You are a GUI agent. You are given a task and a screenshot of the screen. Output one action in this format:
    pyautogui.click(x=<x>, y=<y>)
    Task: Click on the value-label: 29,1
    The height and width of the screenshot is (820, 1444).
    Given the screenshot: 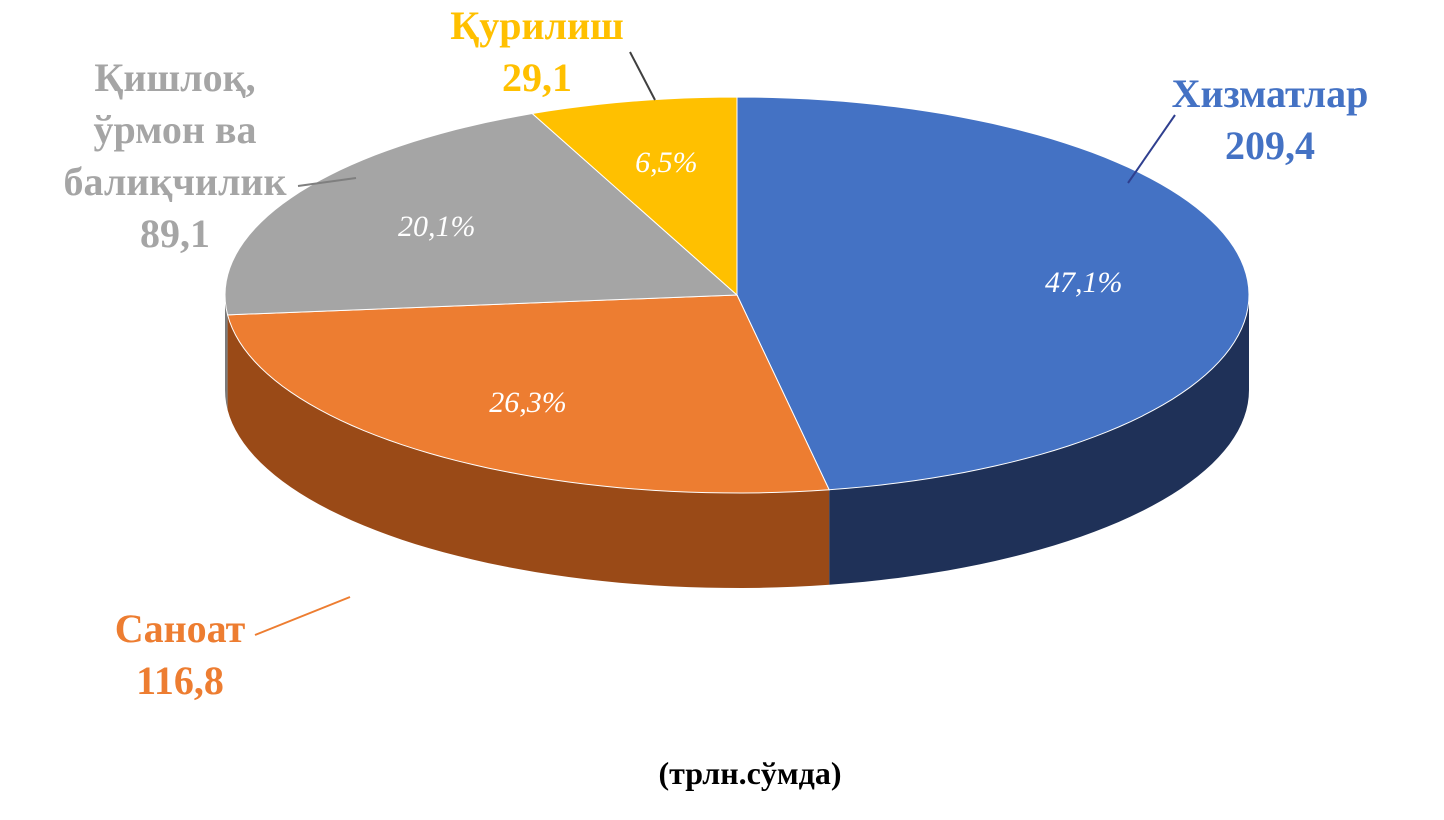 What is the action you would take?
    pyautogui.click(x=537, y=77)
    